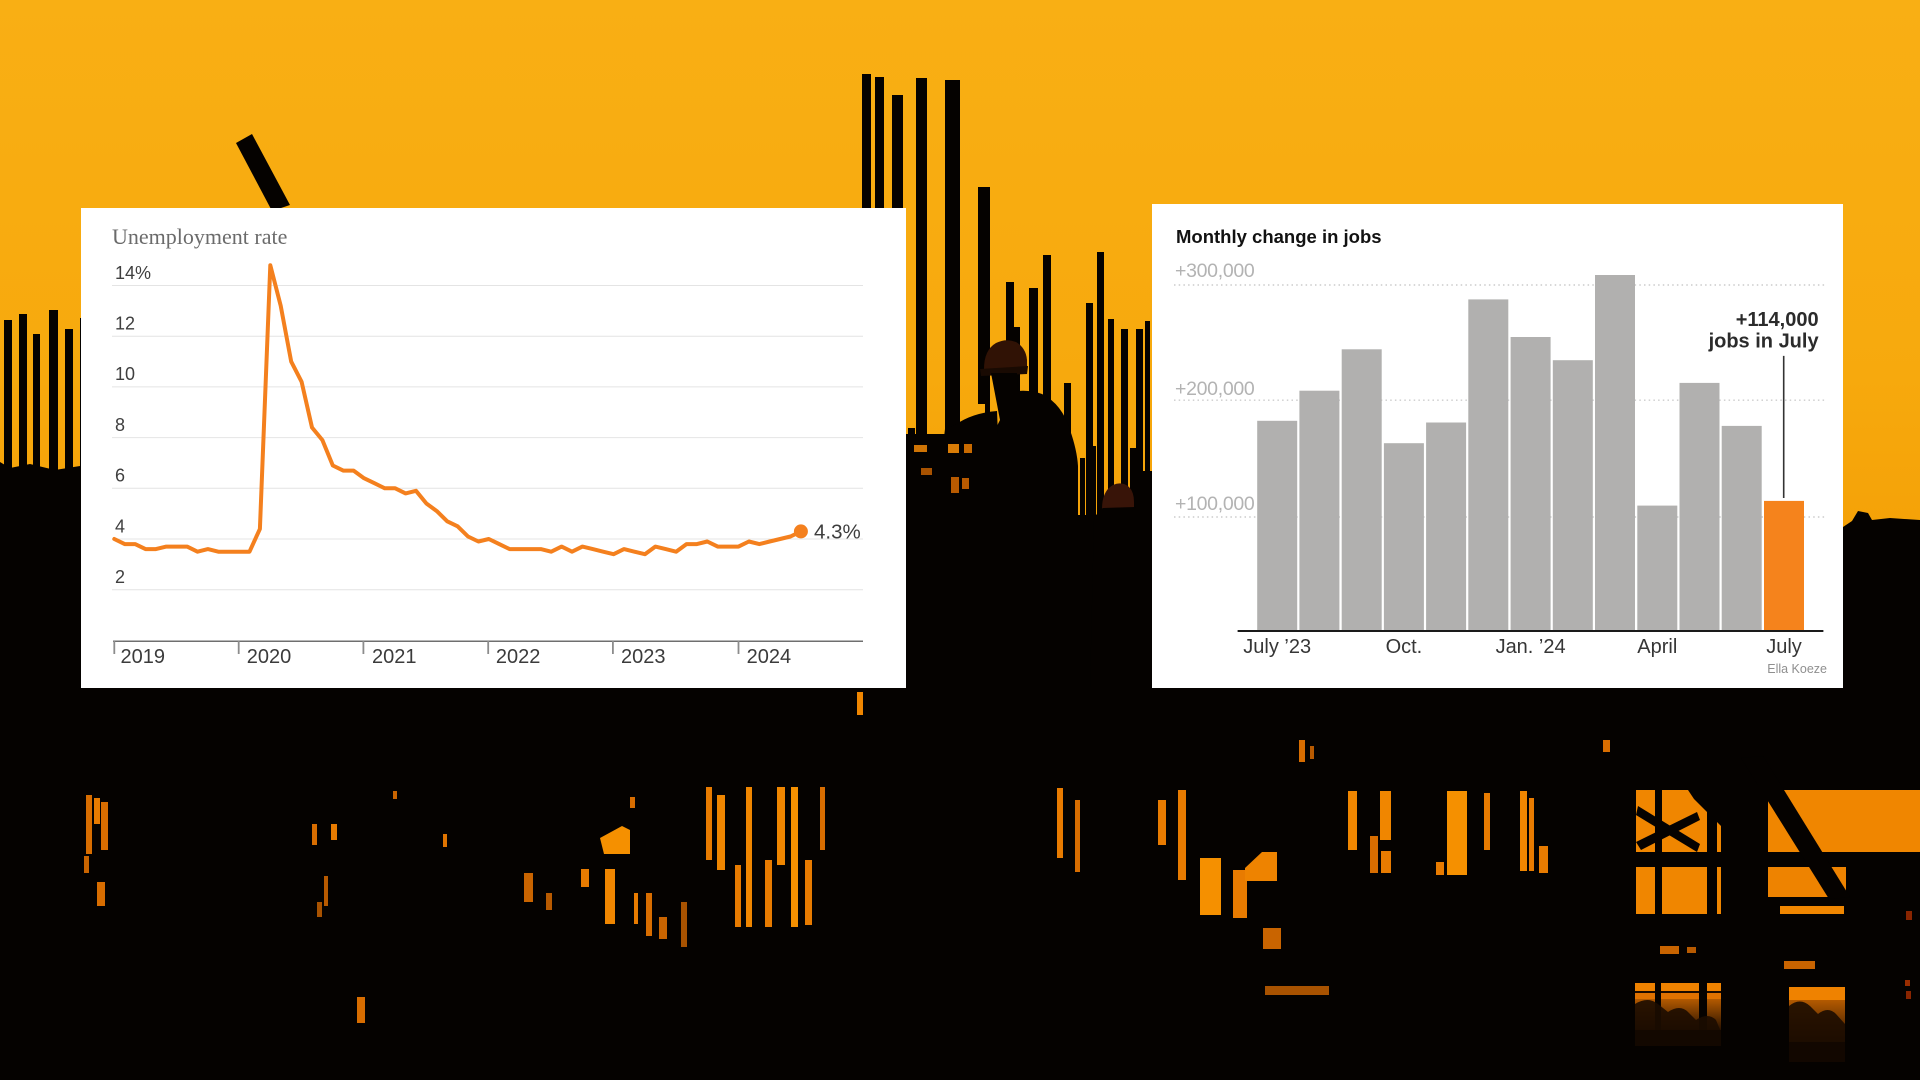 The image size is (1920, 1080). I want to click on svg-text: 8, so click(120, 425).